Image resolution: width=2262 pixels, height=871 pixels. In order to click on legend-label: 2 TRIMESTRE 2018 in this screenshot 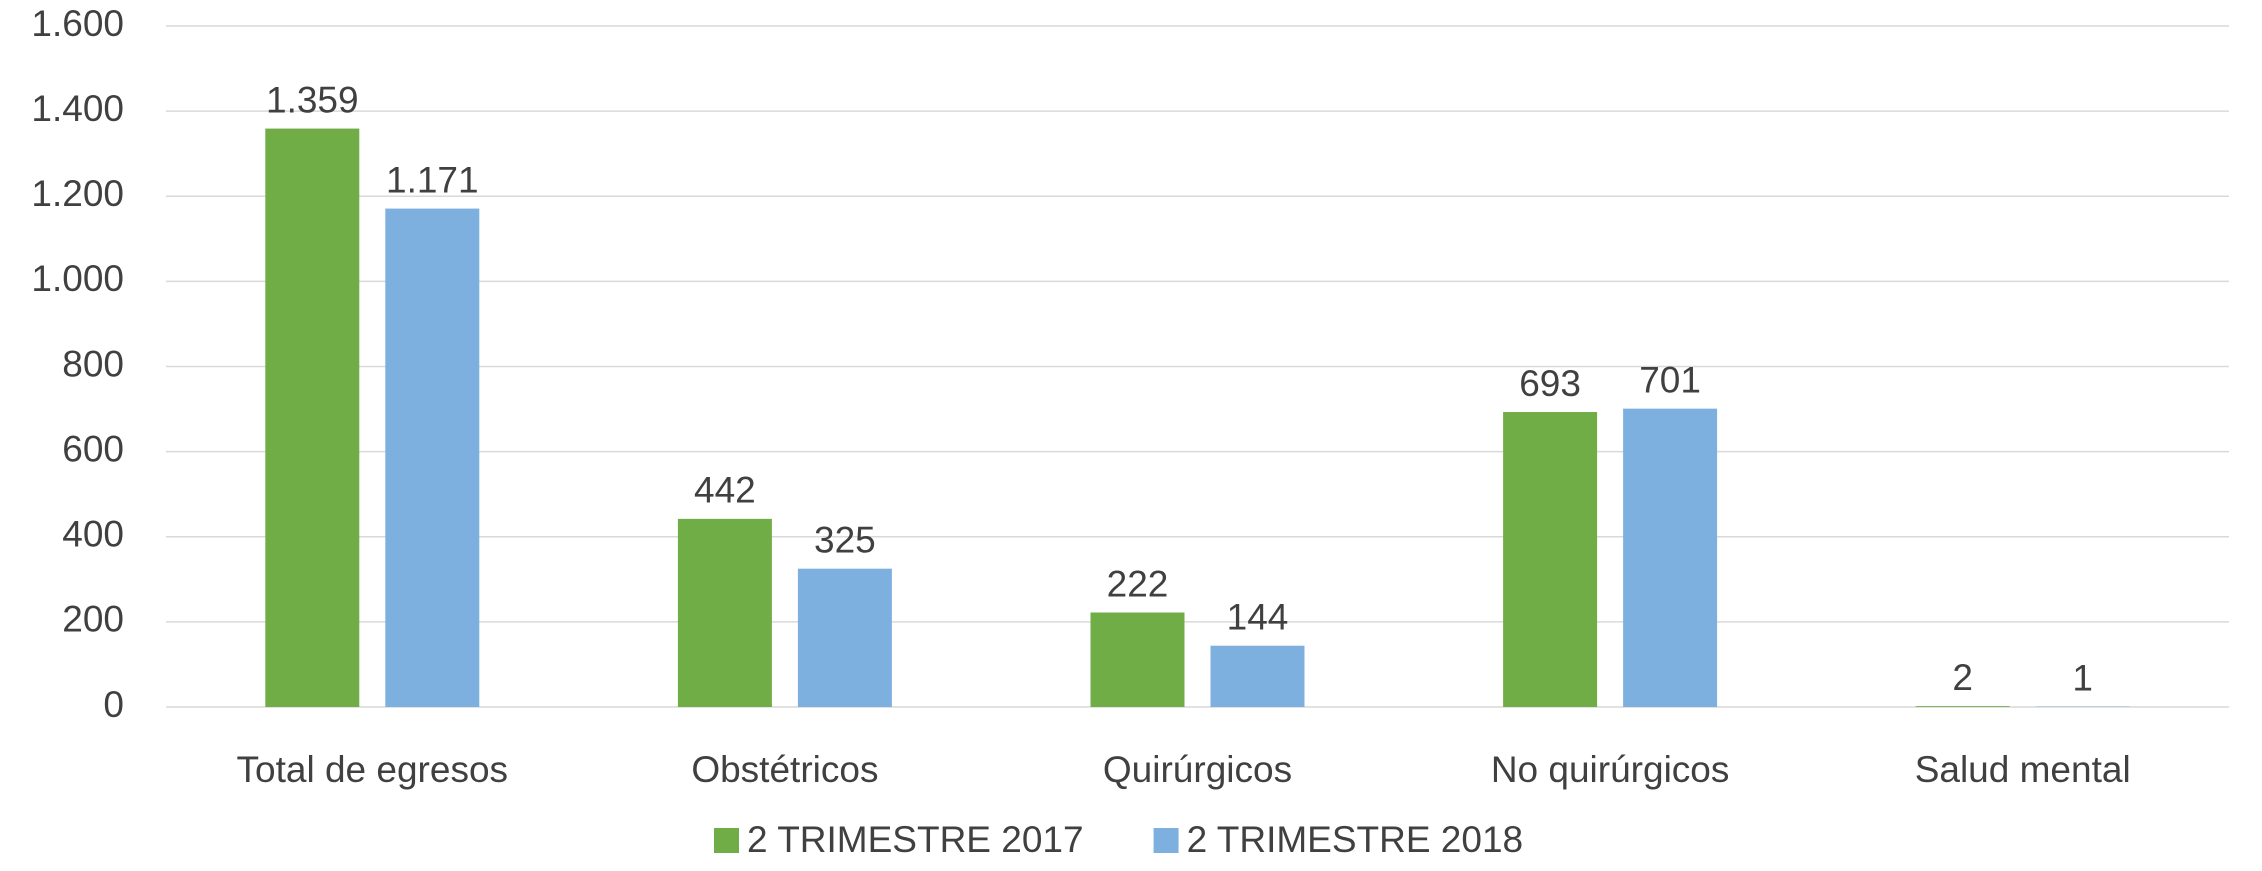, I will do `click(1355, 839)`.